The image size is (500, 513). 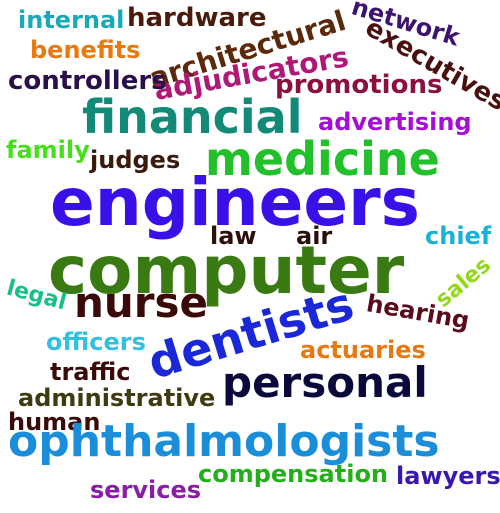 I want to click on word-services: services, so click(x=146, y=490).